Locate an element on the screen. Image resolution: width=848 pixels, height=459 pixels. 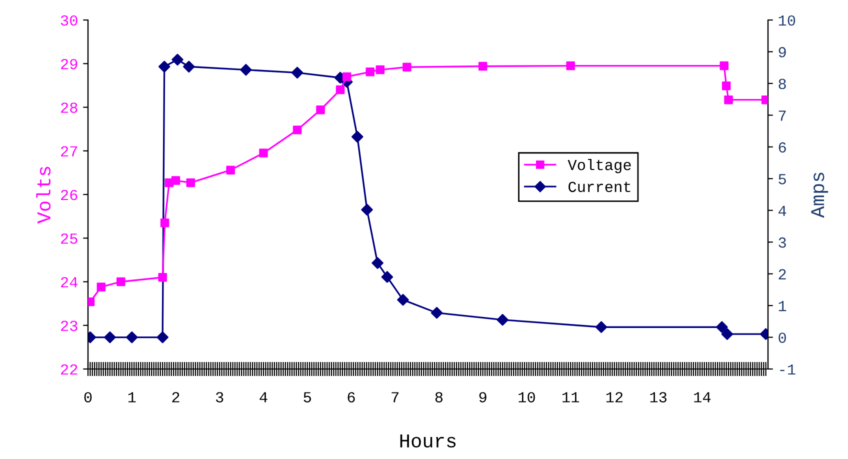
x-tick-label: 5 is located at coordinates (307, 397).